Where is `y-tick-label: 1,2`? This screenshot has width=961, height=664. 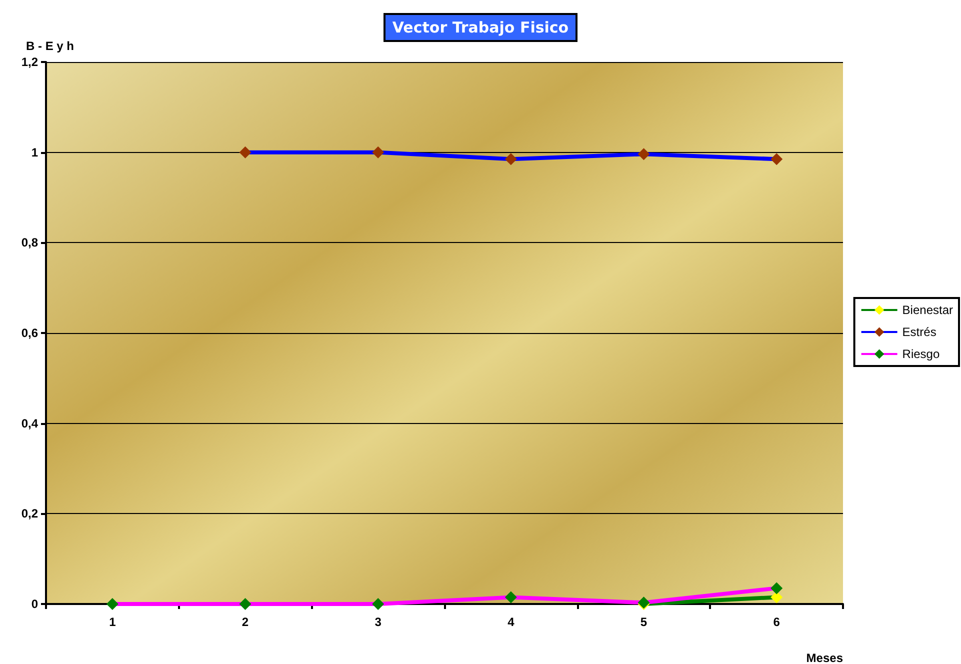
y-tick-label: 1,2 is located at coordinates (29, 62).